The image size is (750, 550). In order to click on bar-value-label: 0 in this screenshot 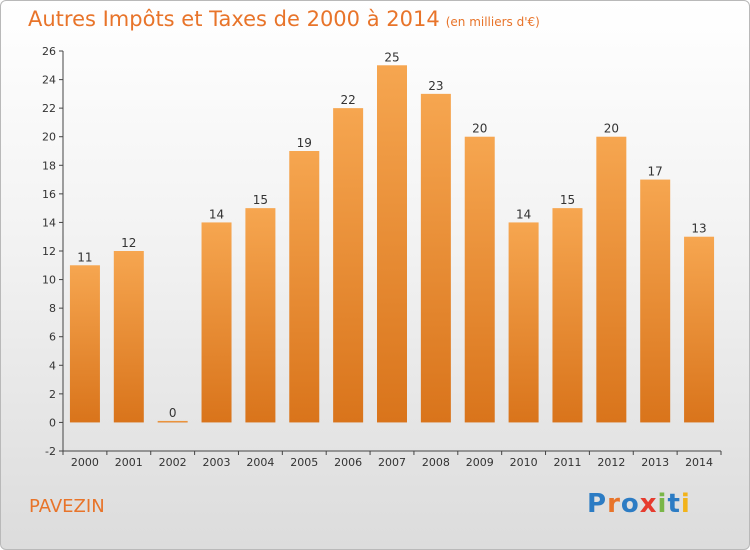, I will do `click(173, 413)`.